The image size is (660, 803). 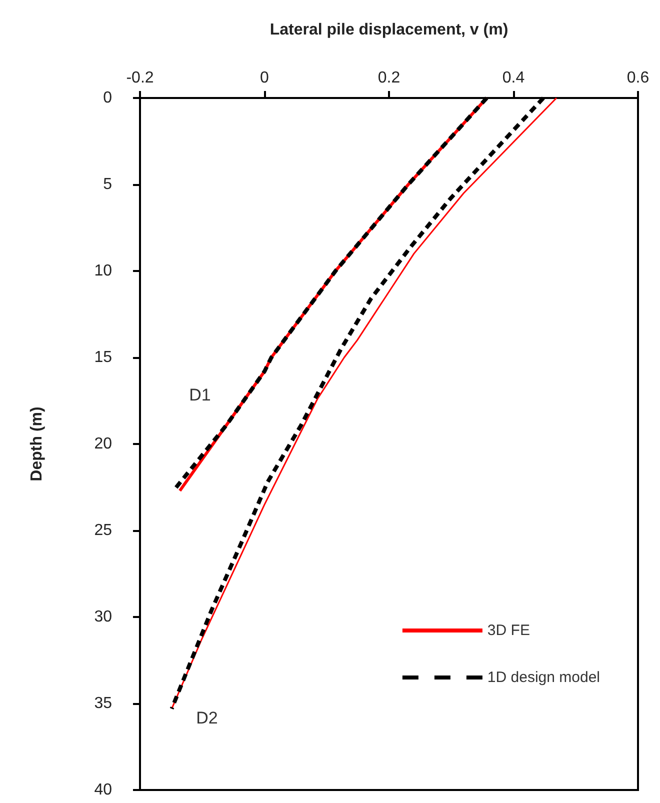 I want to click on annotation: D1, so click(x=200, y=395).